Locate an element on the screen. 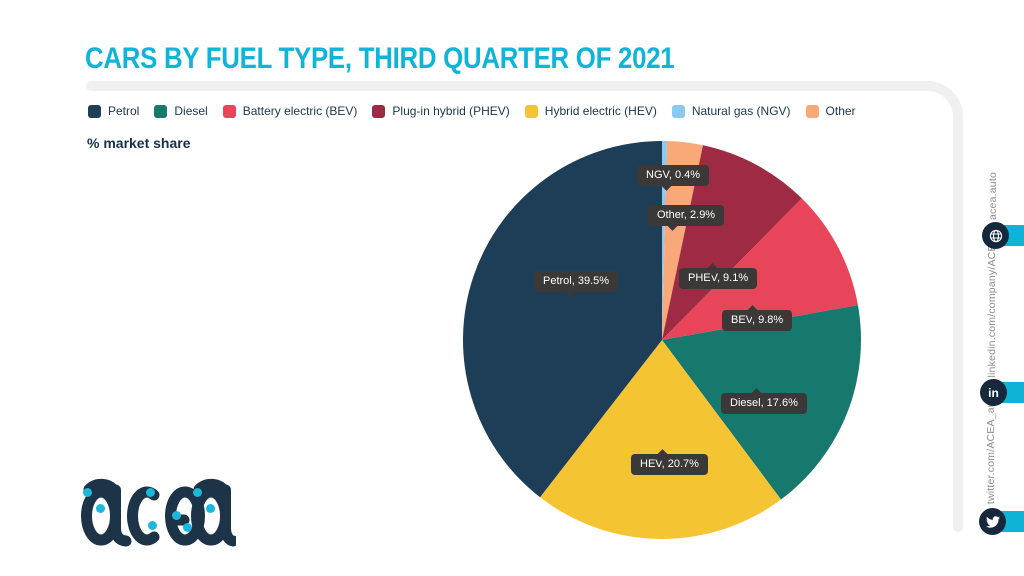  legend-item-phev: Plug-in hybrid (PHEV) is located at coordinates (441, 111).